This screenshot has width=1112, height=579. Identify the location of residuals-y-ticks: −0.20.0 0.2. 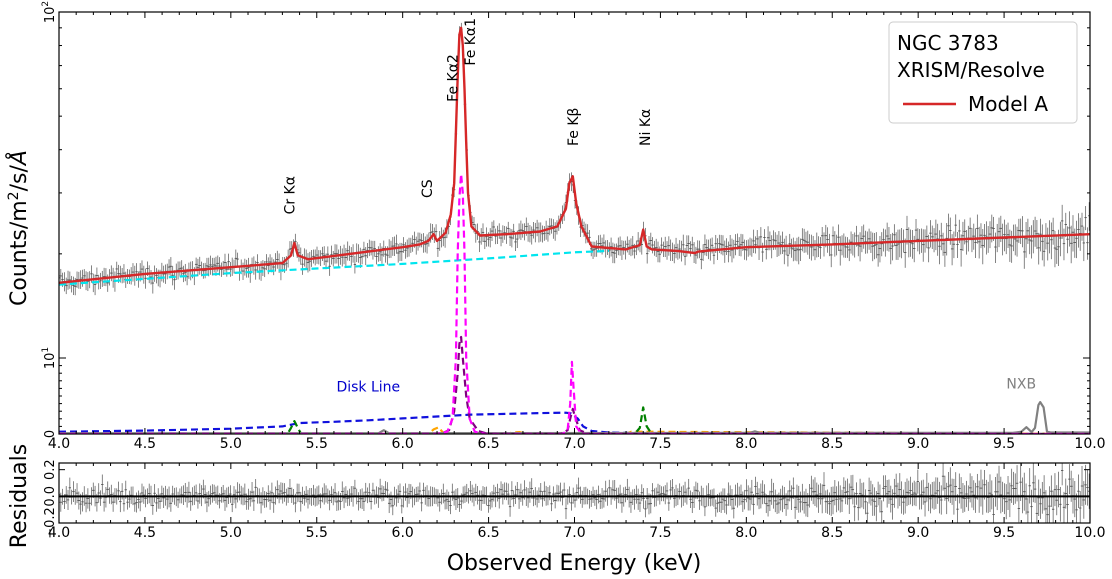
(566, 499).